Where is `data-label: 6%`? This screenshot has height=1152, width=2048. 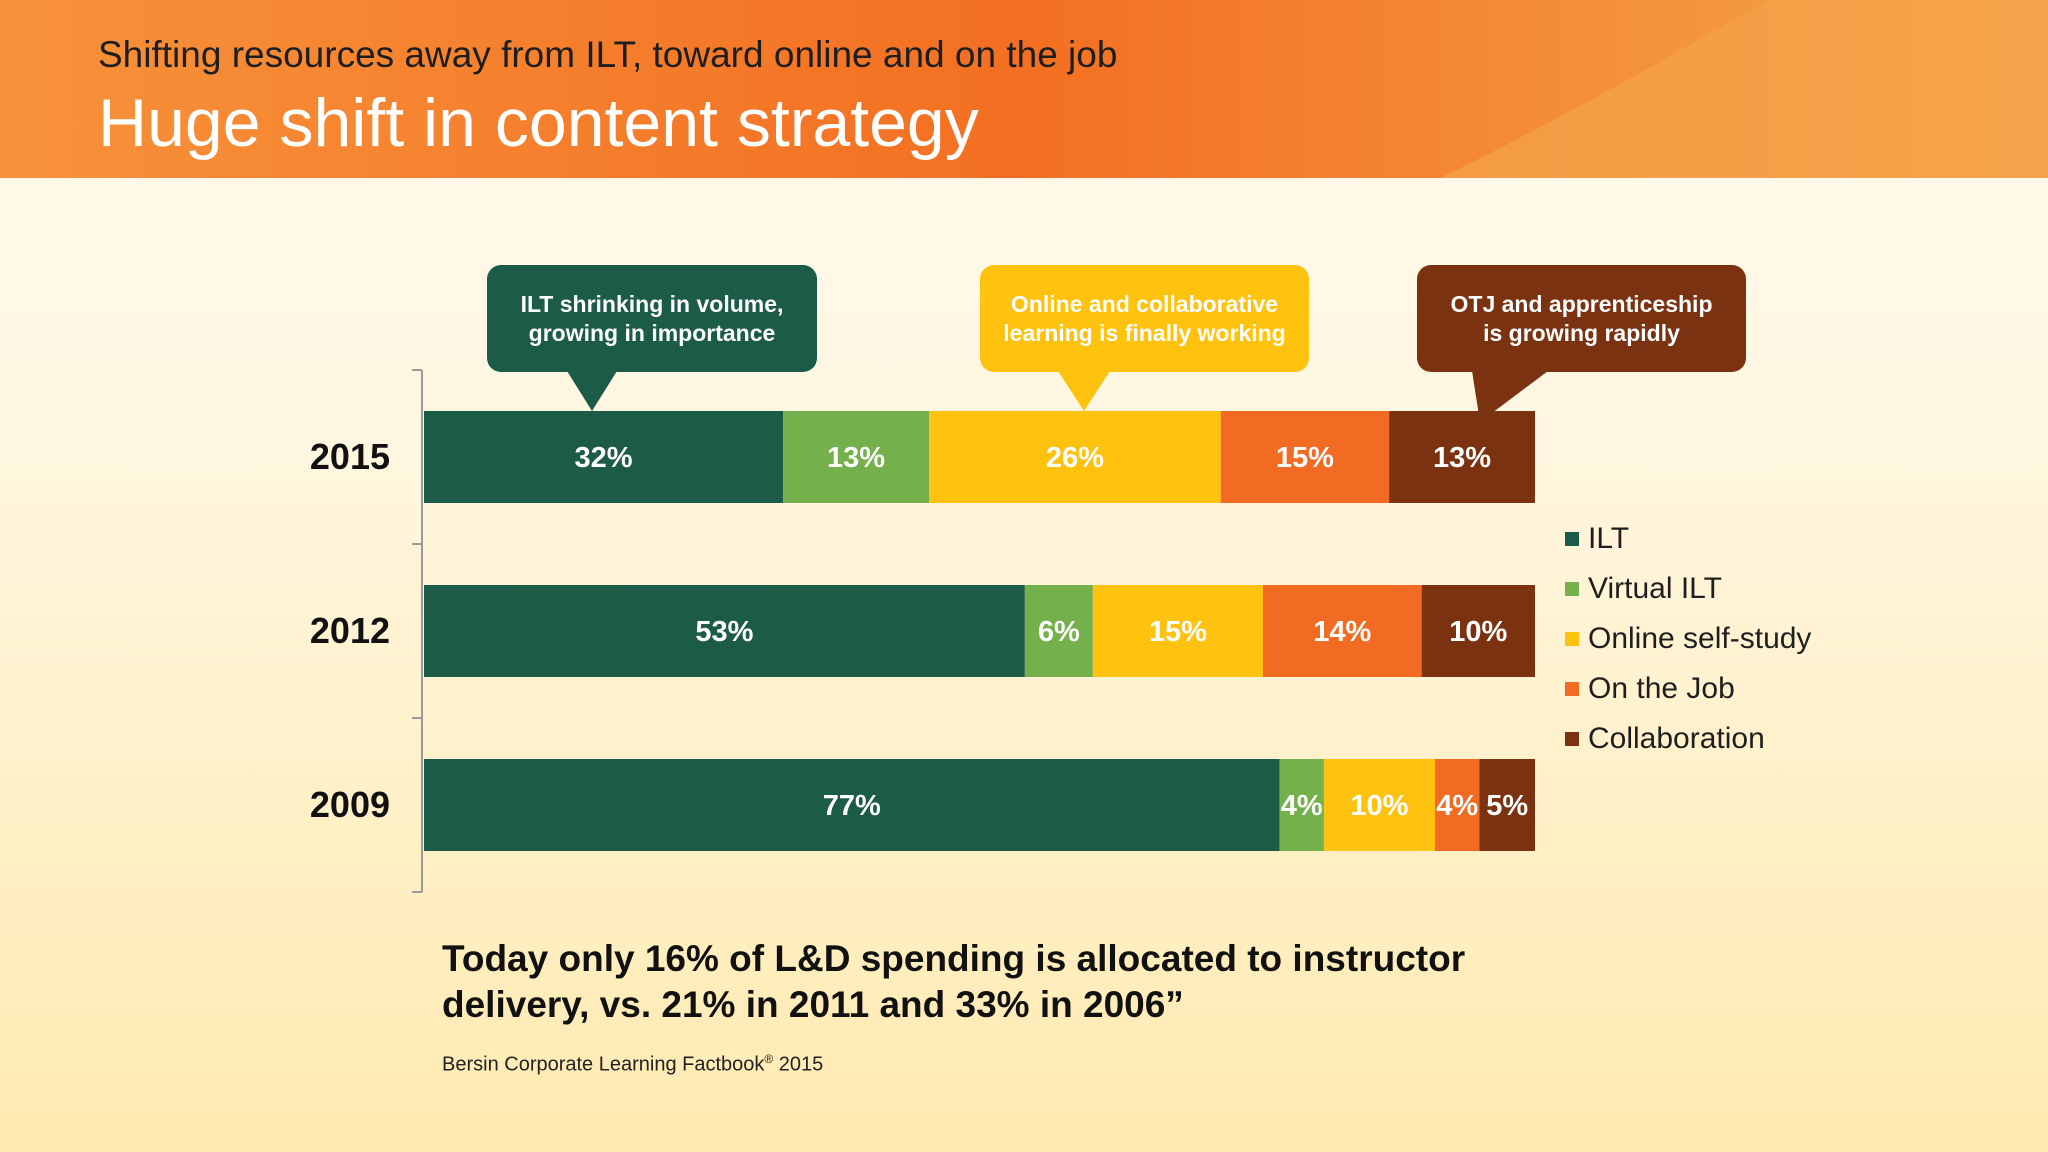
data-label: 6% is located at coordinates (1059, 632).